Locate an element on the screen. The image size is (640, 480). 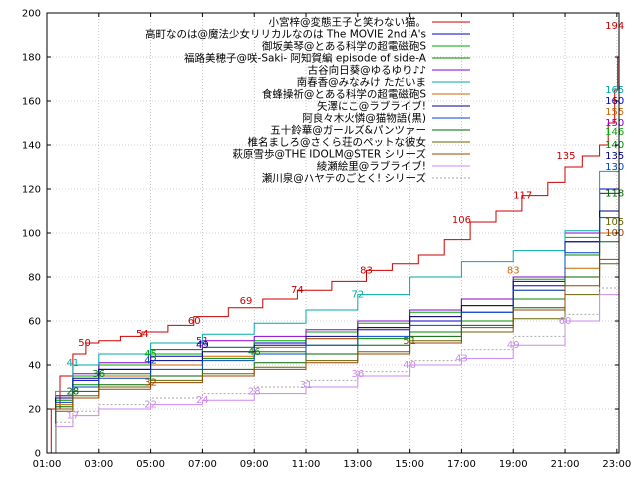
y-tick-label: 20 is located at coordinates (34, 410).